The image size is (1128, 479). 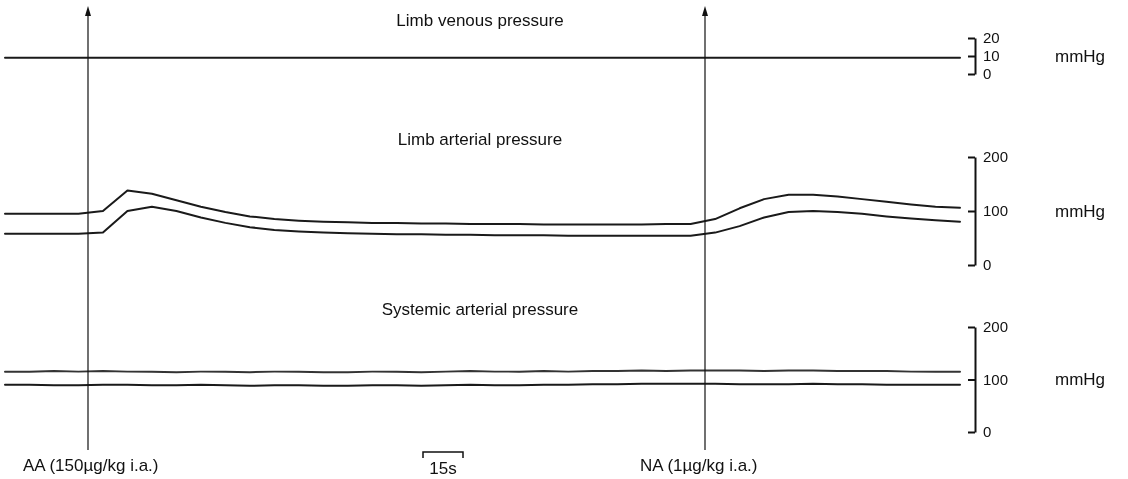 What do you see at coordinates (480, 20) in the screenshot?
I see `chart-title: Limb venous pressure` at bounding box center [480, 20].